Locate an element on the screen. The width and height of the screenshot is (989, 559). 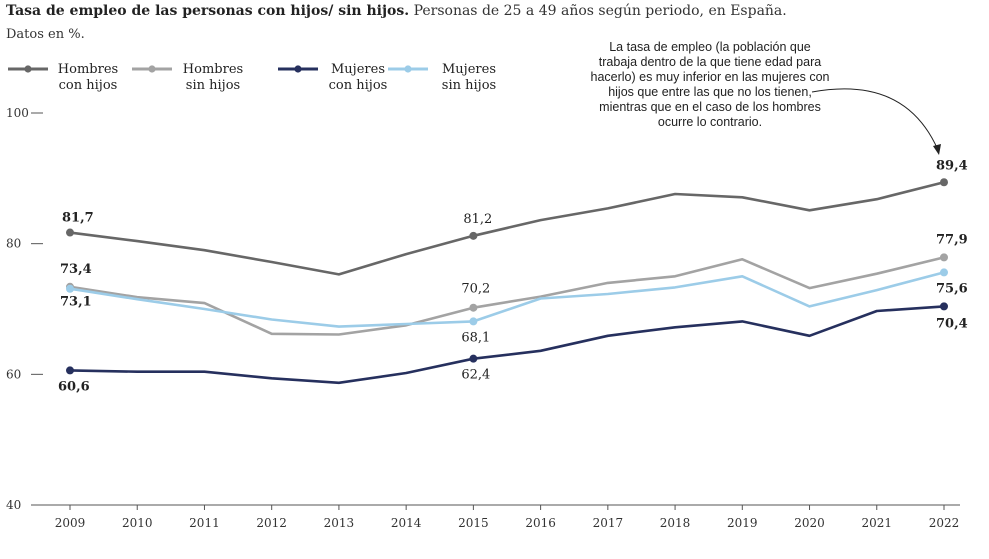
data-label-hombres-sin-hijos: 73,4 is located at coordinates (76, 269).